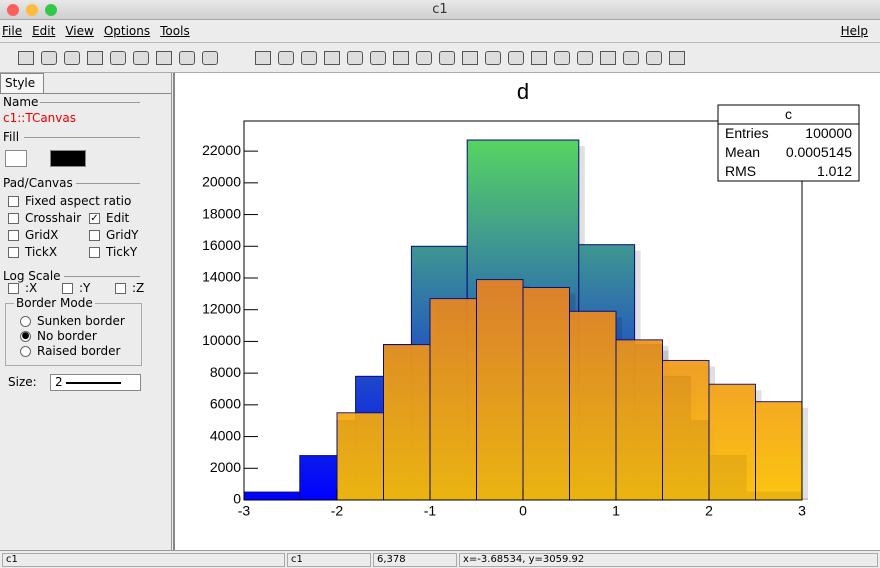  I want to click on tab: Style, so click(22, 83).